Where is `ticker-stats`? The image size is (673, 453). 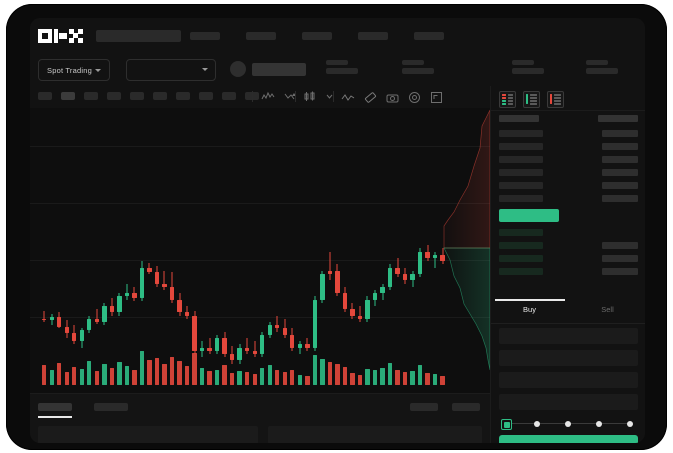 ticker-stats is located at coordinates (481, 71).